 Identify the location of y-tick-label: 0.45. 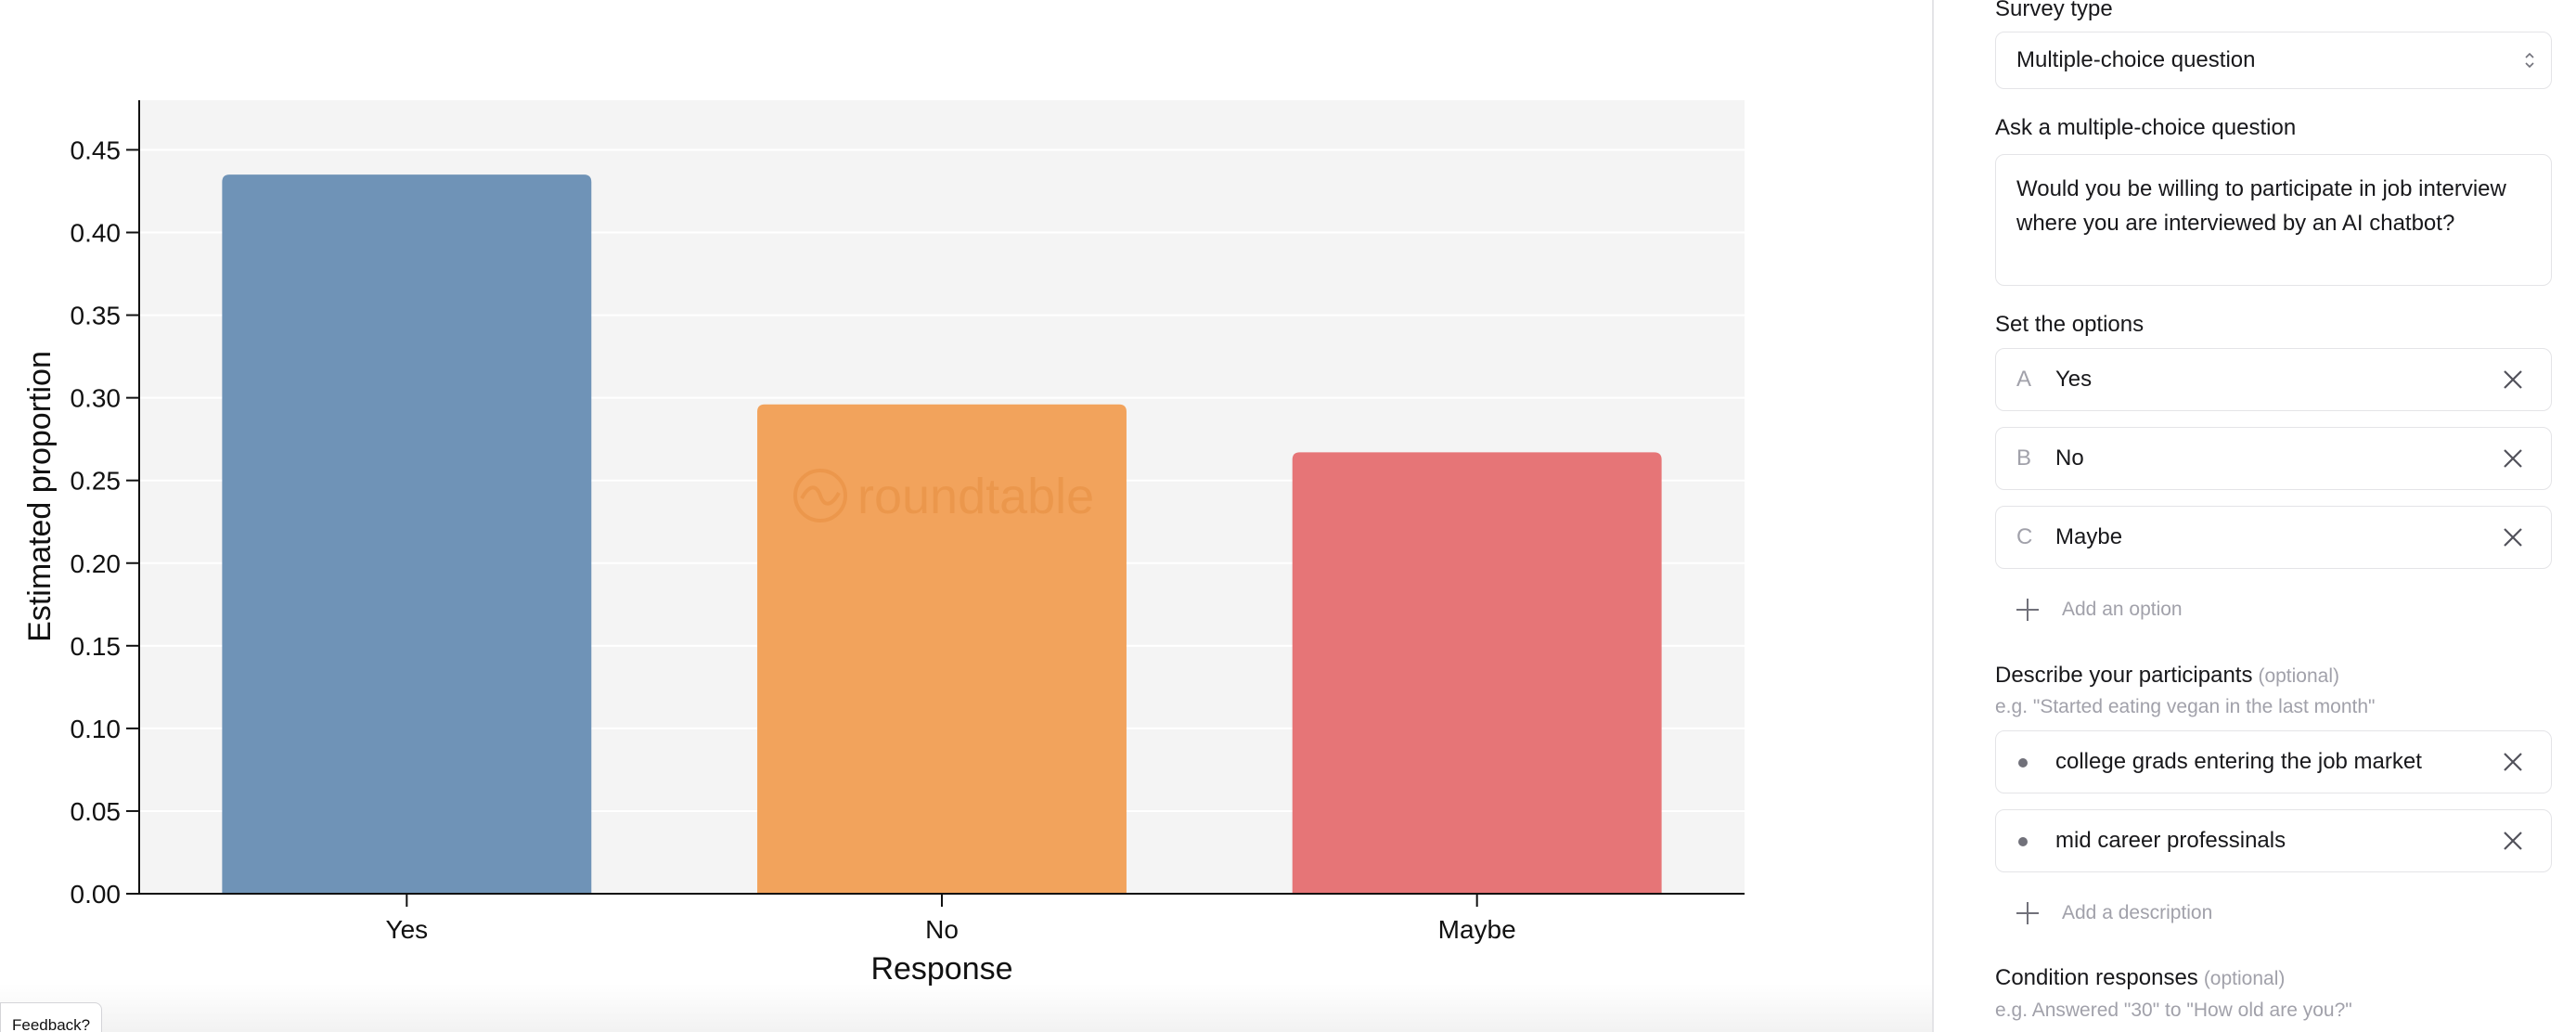
(96, 149).